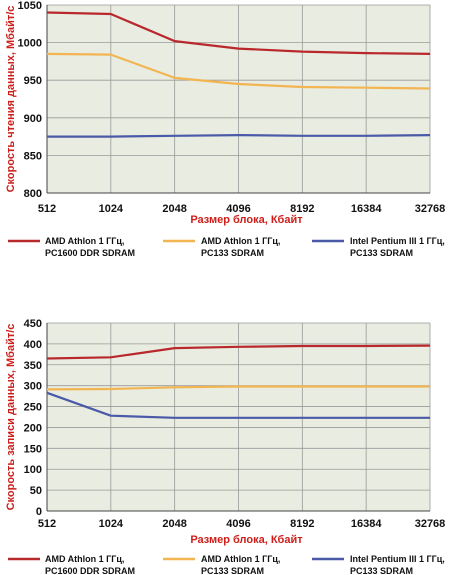  What do you see at coordinates (36, 491) in the screenshot?
I see `y-tick-label: 50` at bounding box center [36, 491].